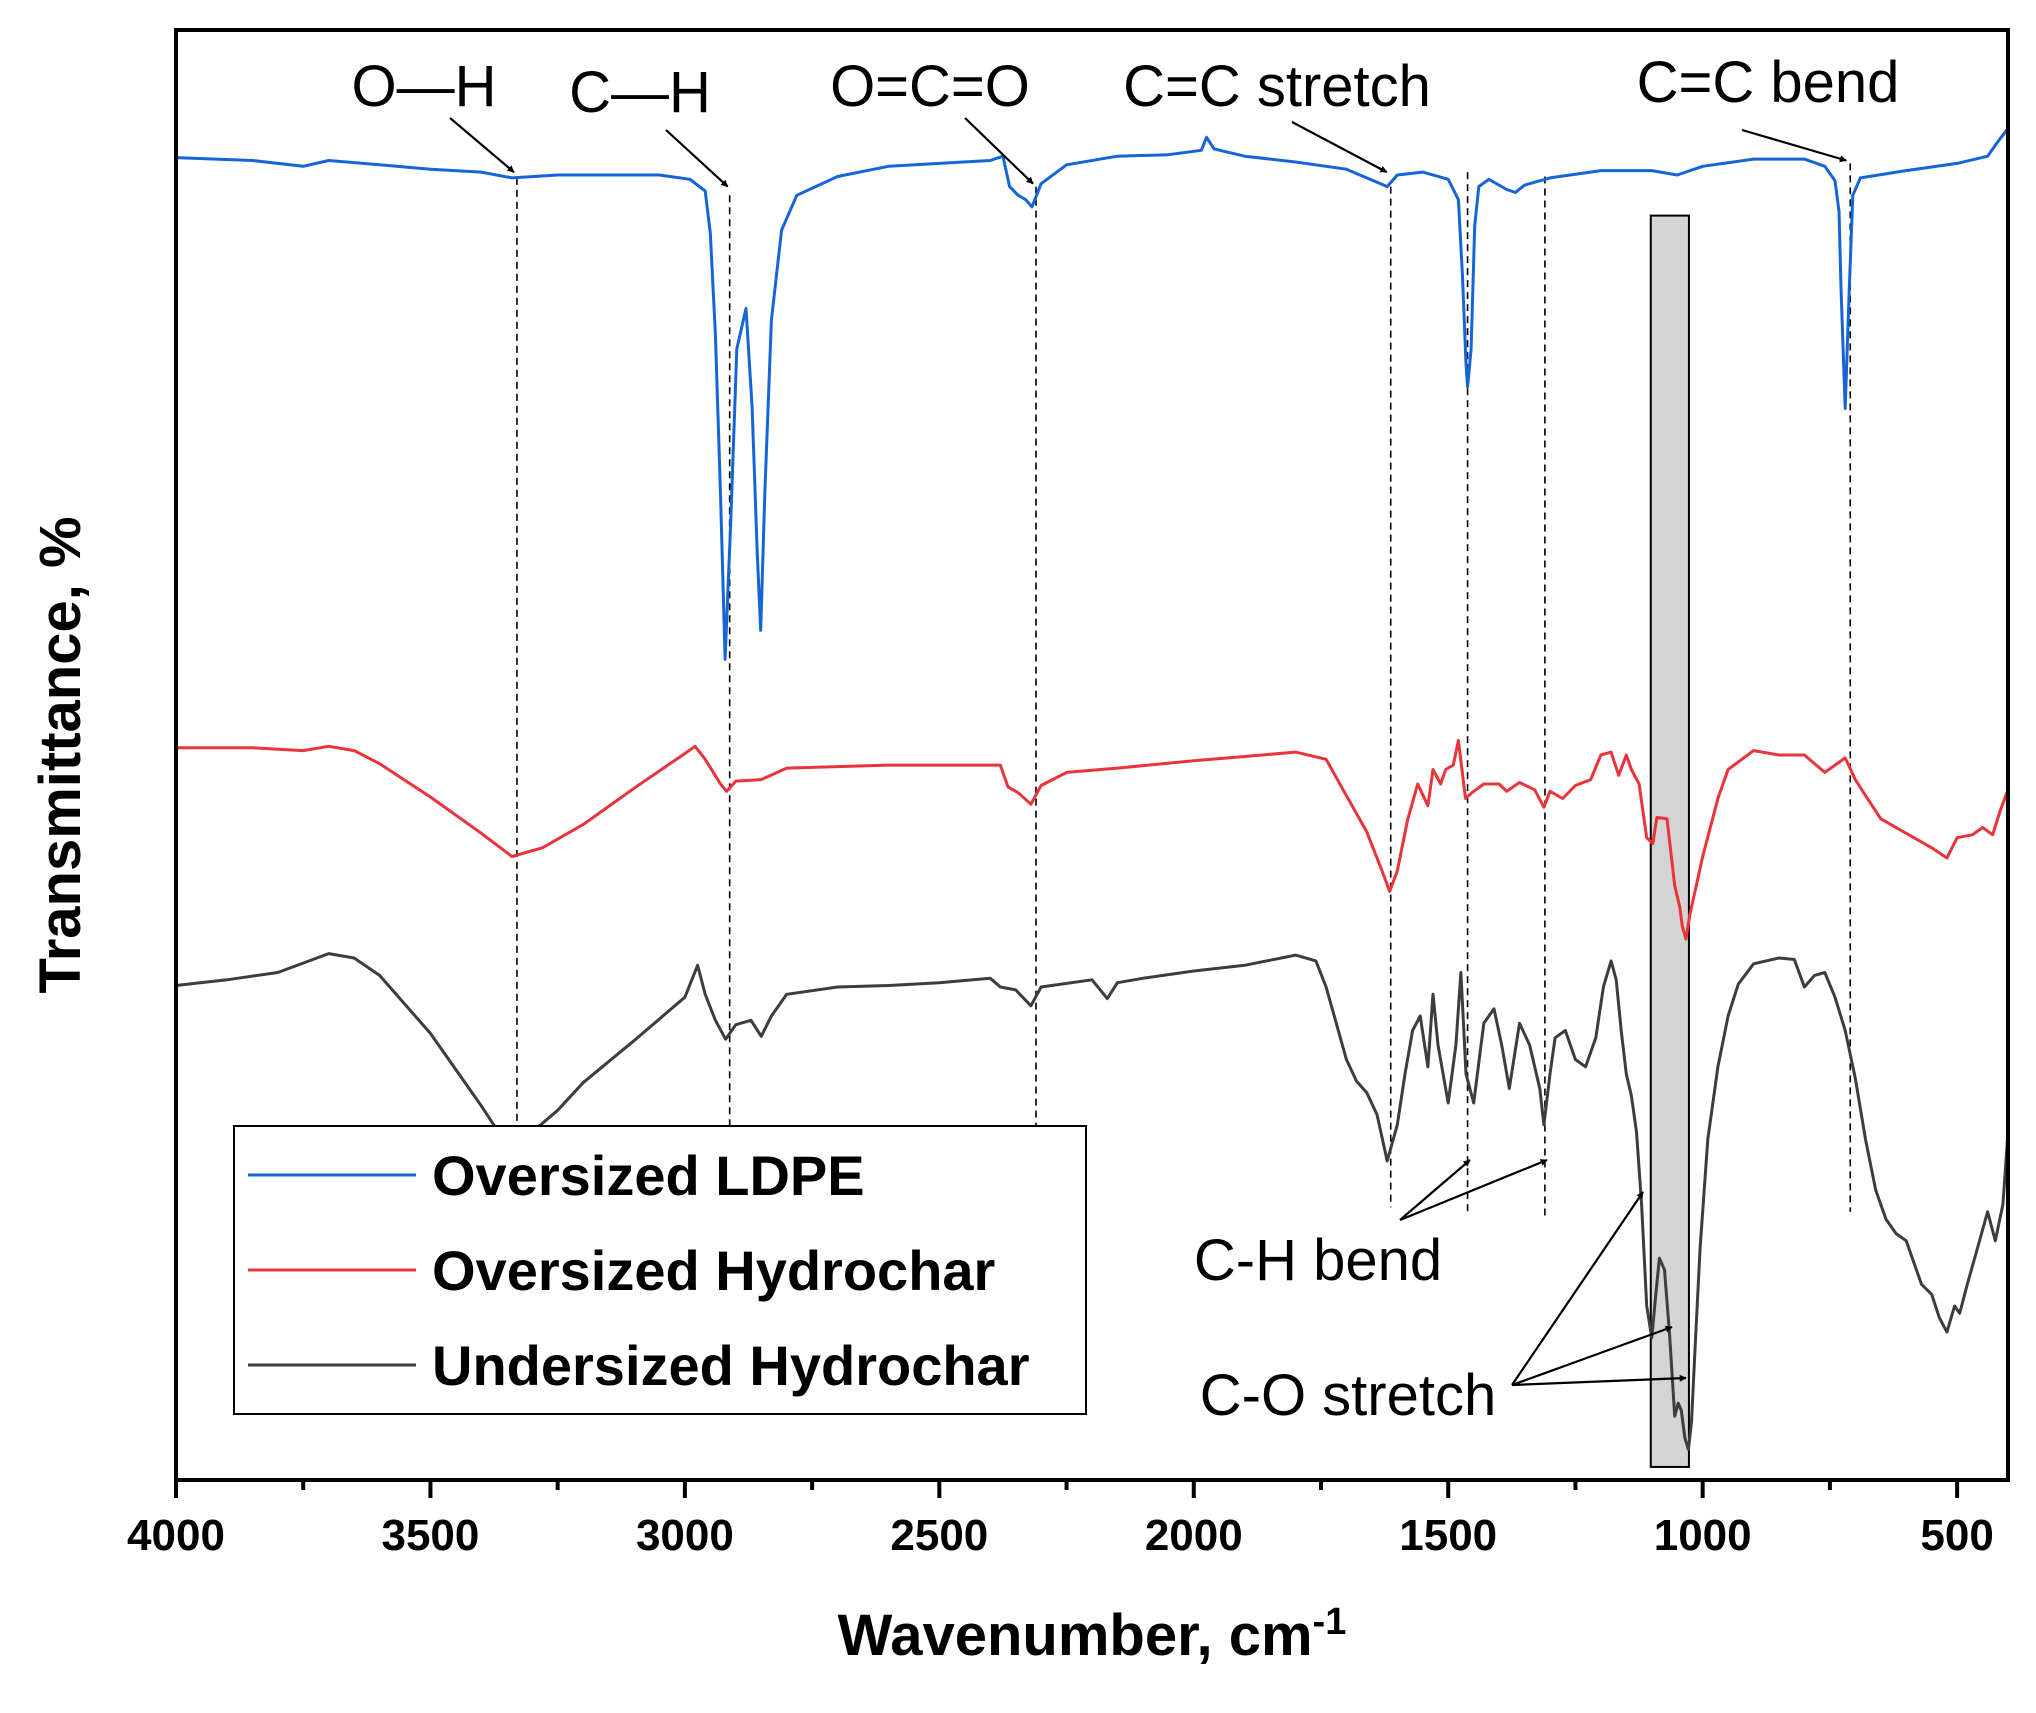  I want to click on legend-label-oversized-hydrochar: Oversized Hydrochar, so click(713, 1270).